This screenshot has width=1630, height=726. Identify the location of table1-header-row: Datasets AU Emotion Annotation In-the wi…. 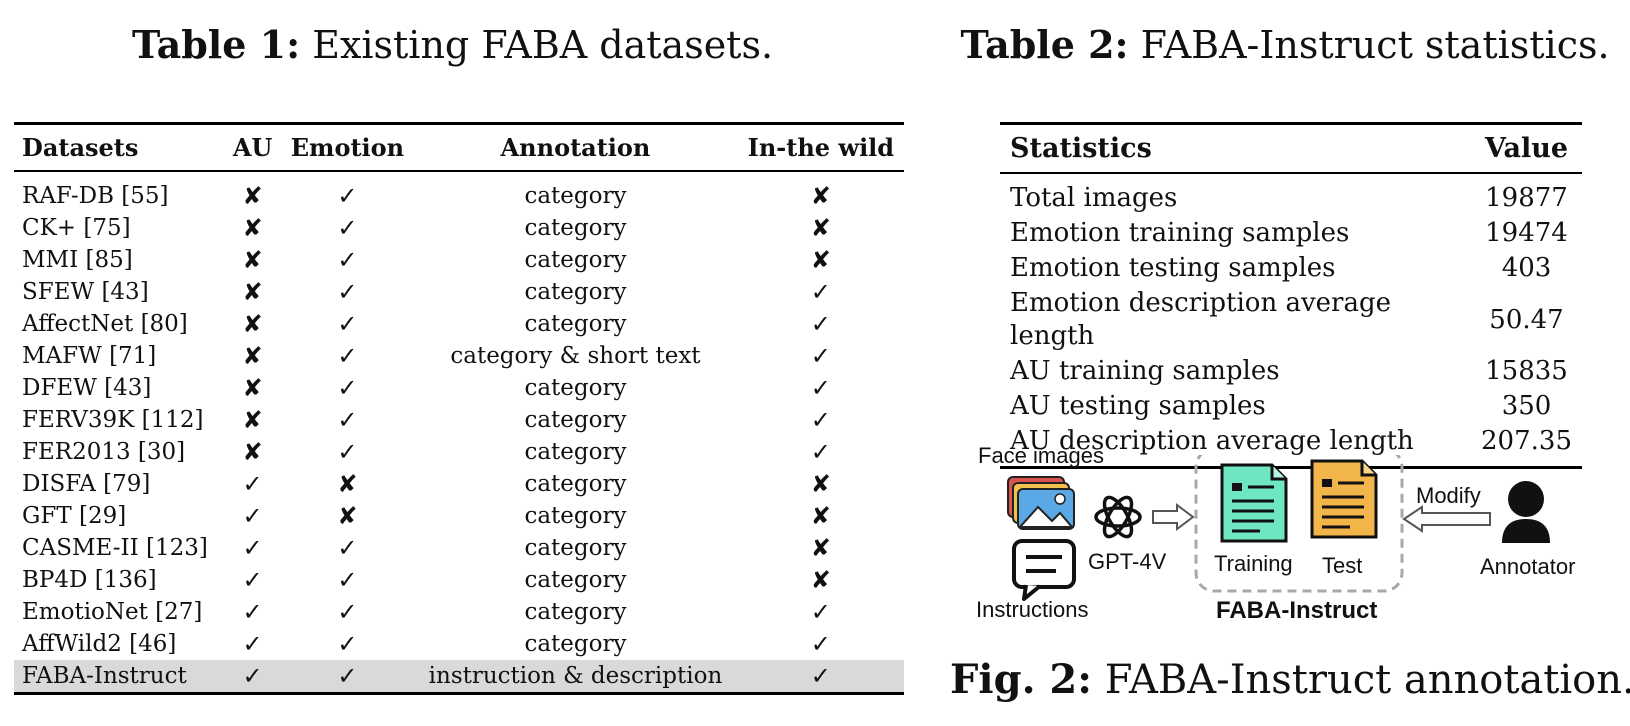
(459, 147).